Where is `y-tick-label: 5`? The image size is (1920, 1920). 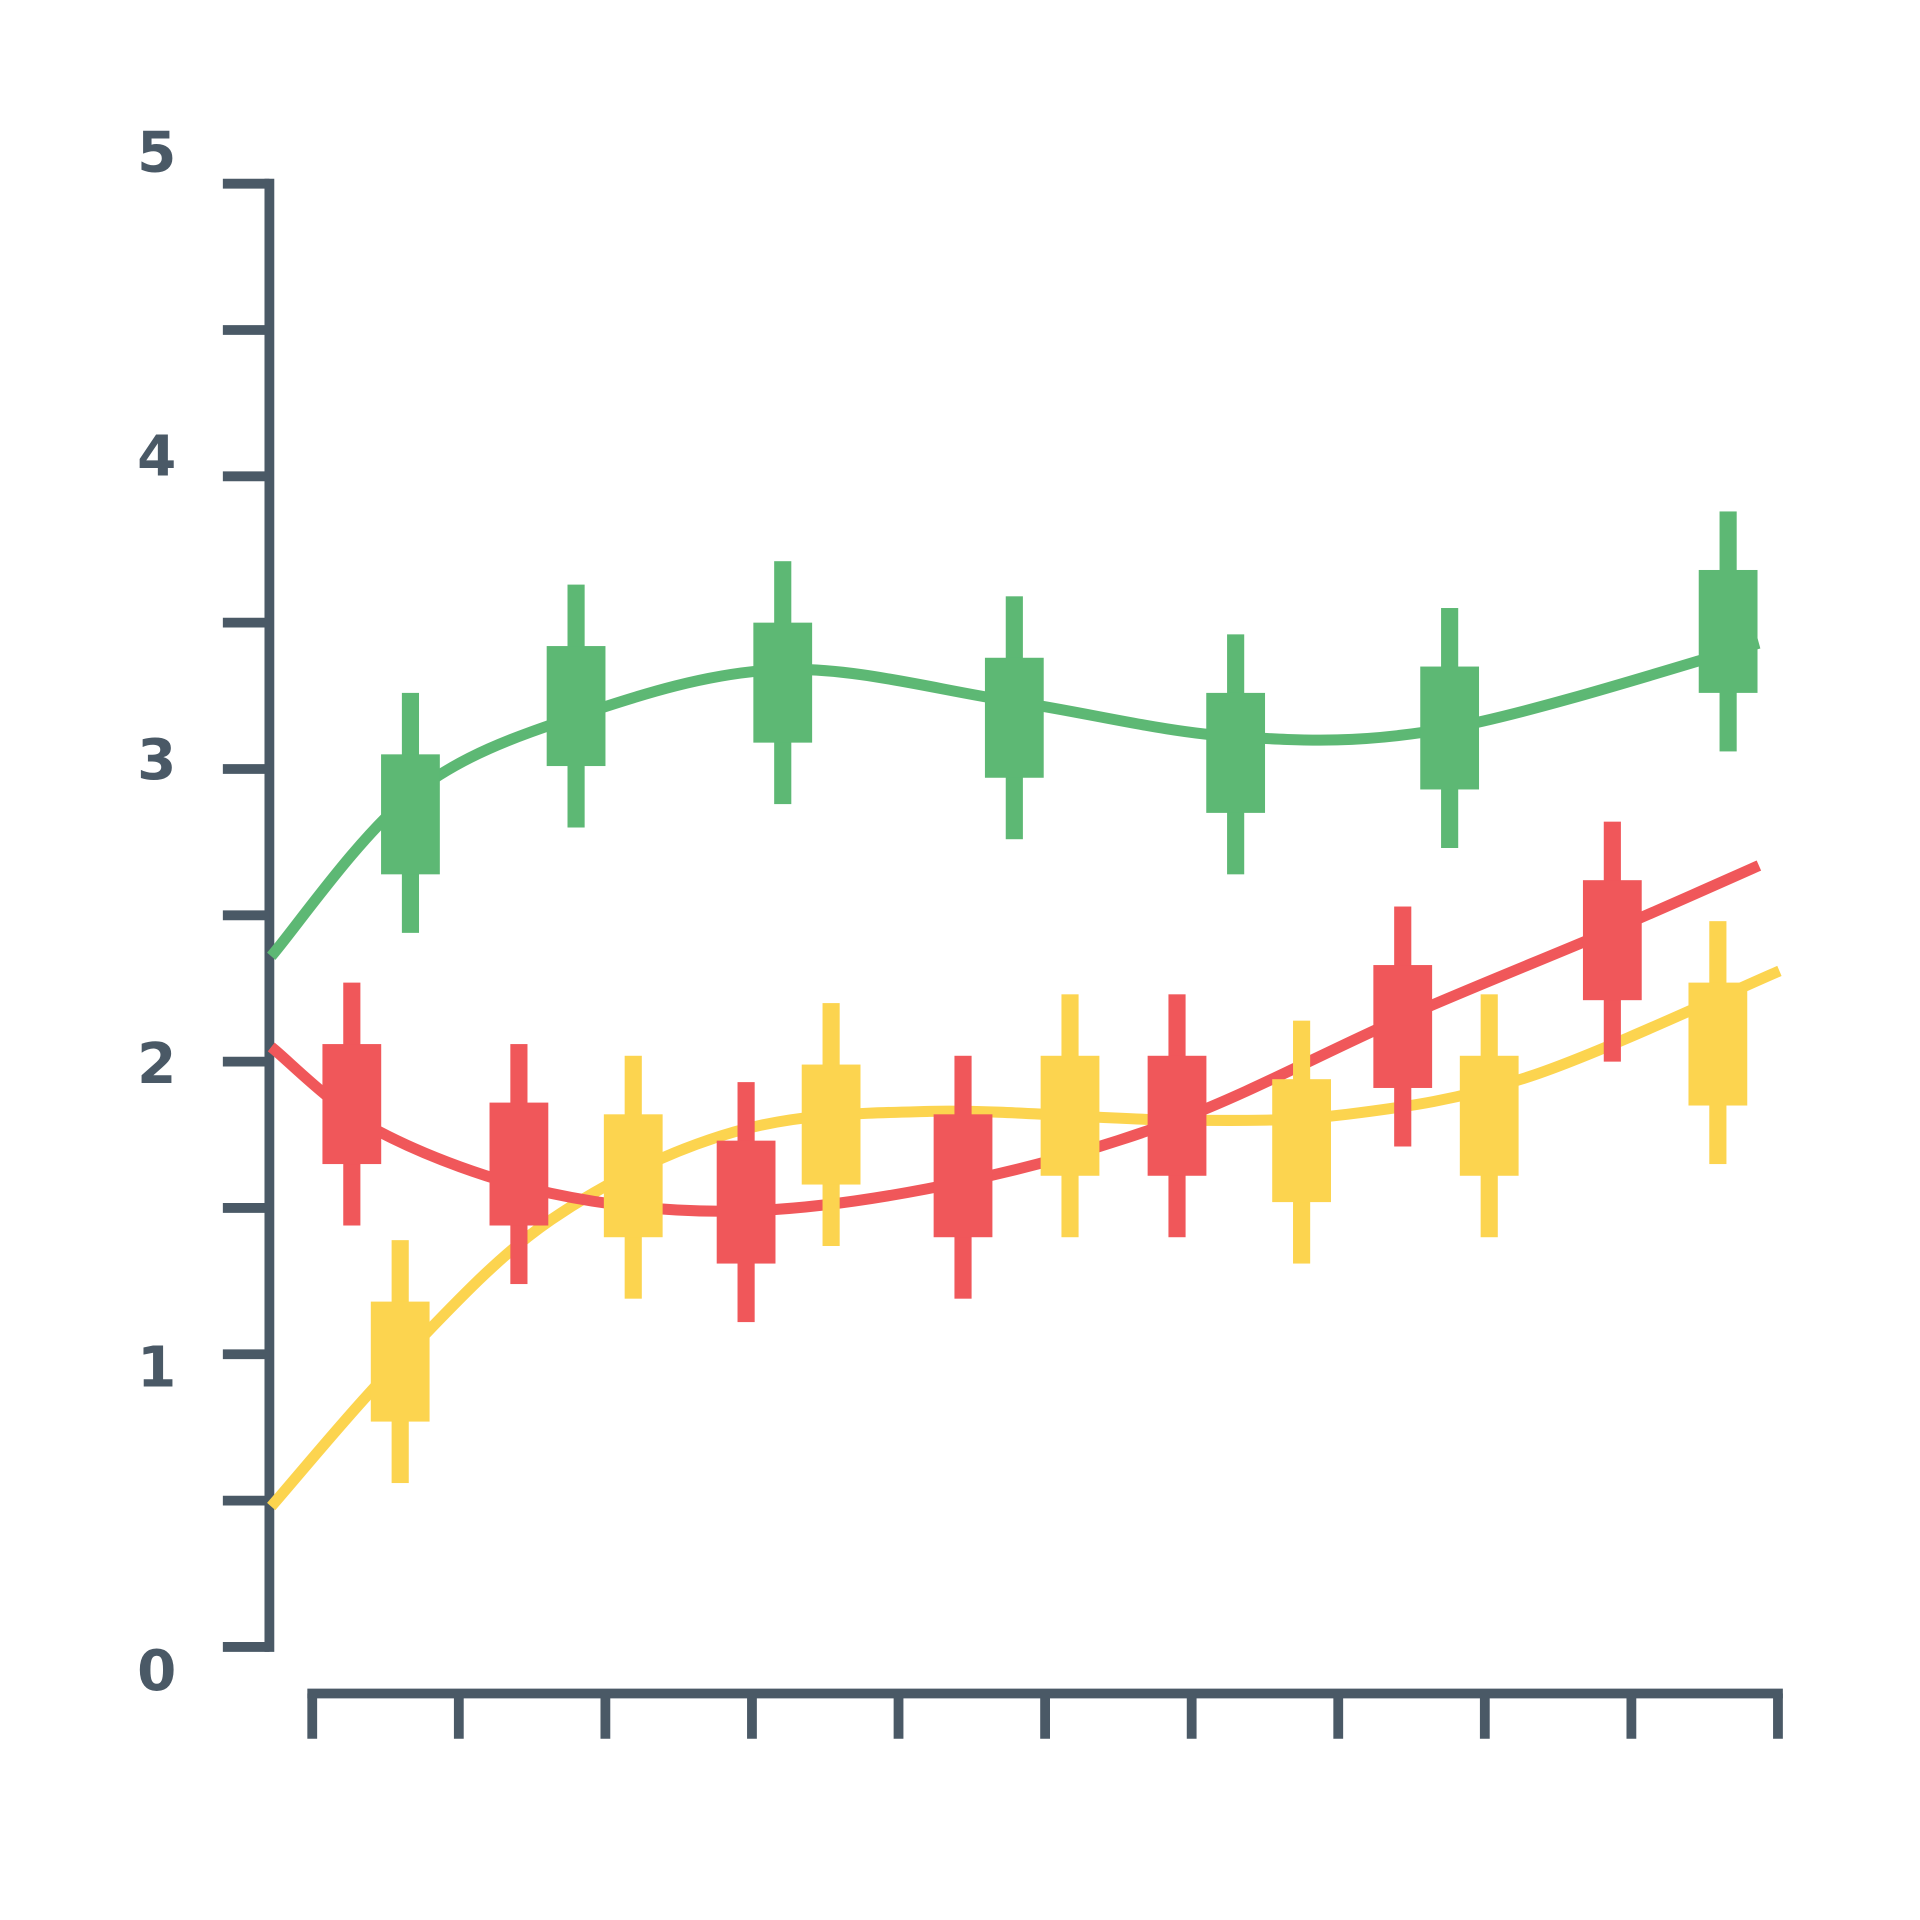
y-tick-label: 5 is located at coordinates (156, 153).